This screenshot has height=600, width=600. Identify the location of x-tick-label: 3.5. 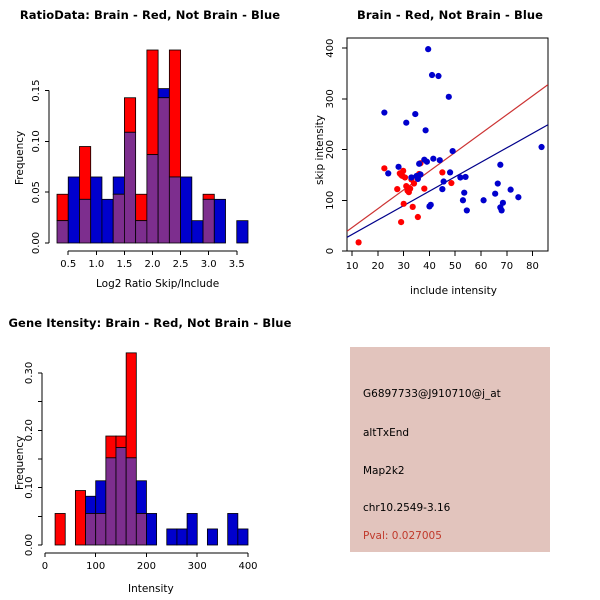
(237, 264).